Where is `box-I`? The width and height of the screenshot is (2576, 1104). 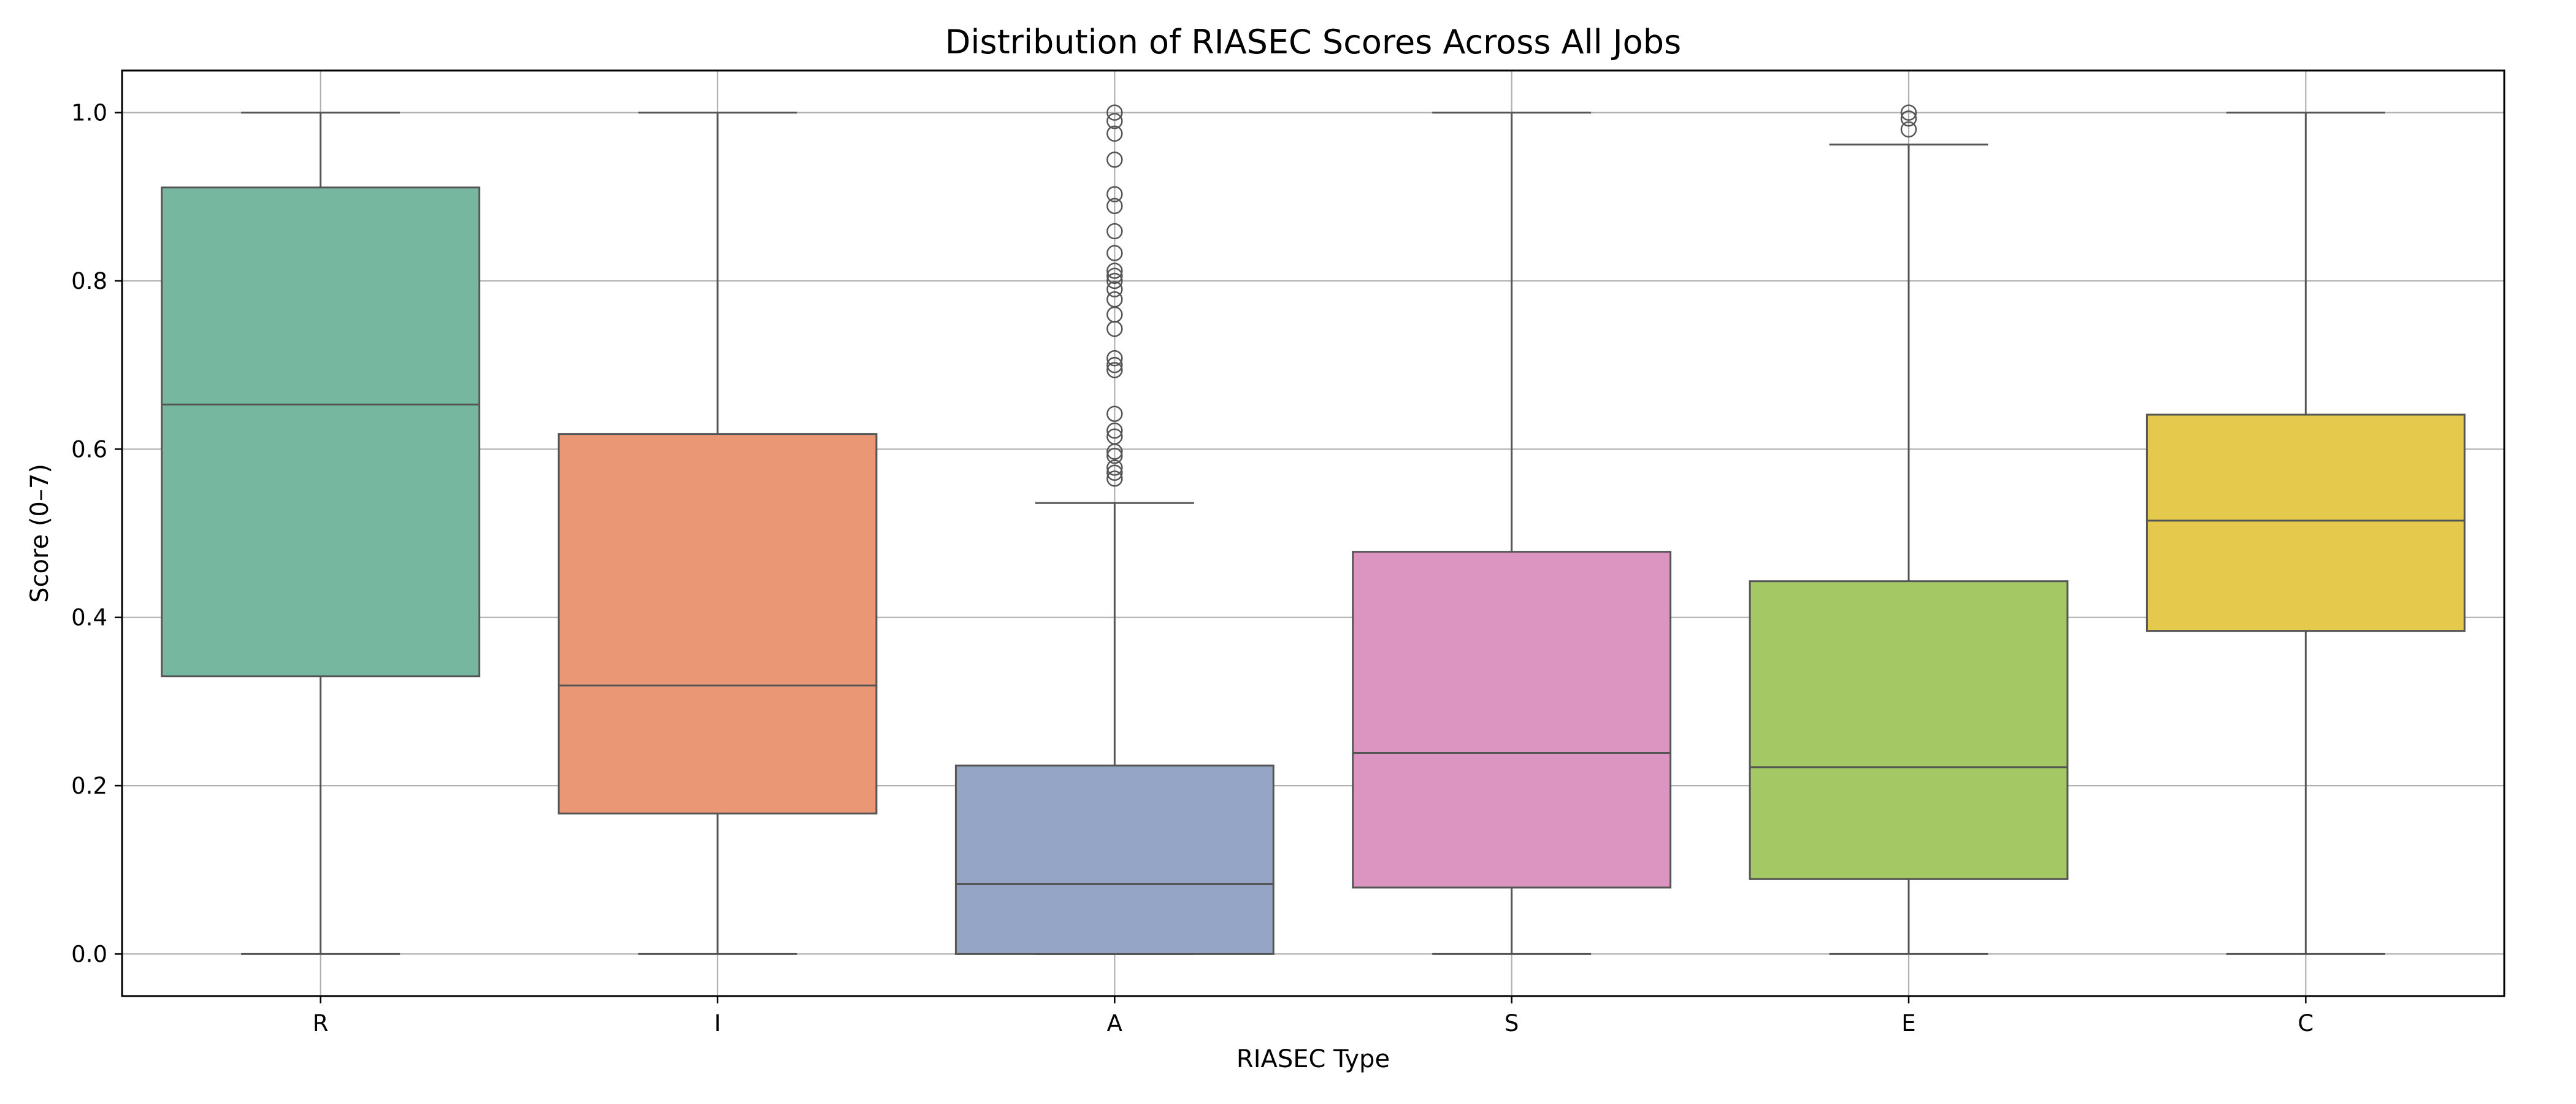
box-I is located at coordinates (718, 533).